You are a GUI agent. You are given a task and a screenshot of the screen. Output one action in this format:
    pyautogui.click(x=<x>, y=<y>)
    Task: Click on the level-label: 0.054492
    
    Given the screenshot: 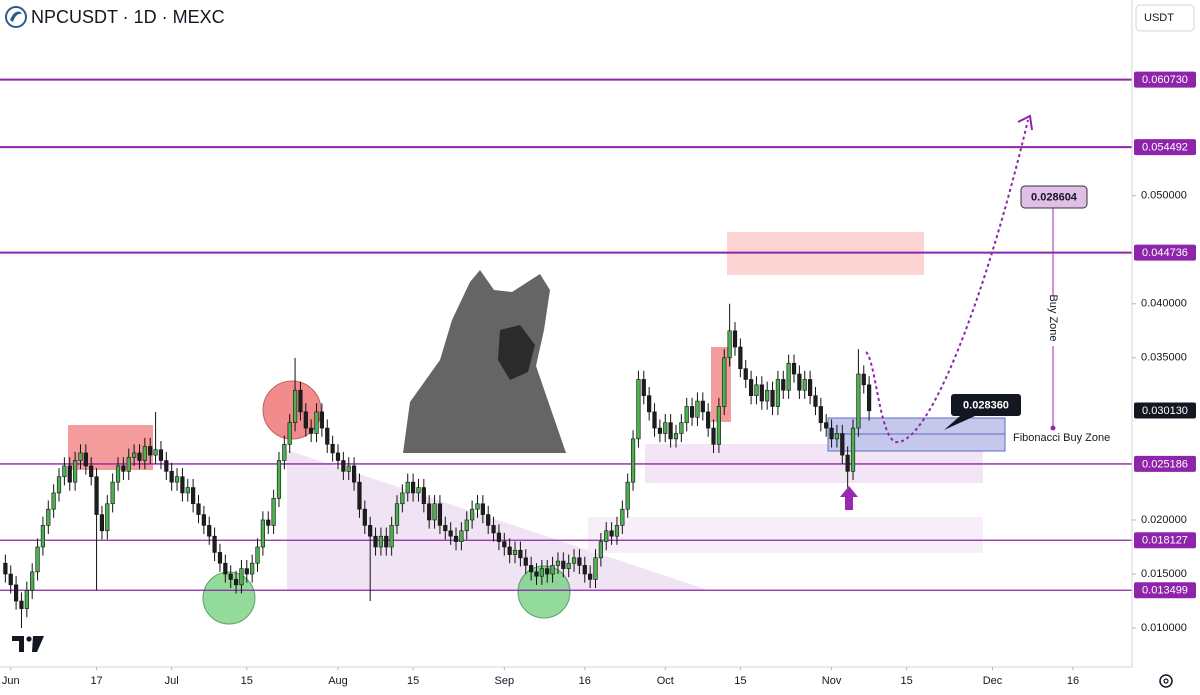 What is the action you would take?
    pyautogui.click(x=1165, y=148)
    